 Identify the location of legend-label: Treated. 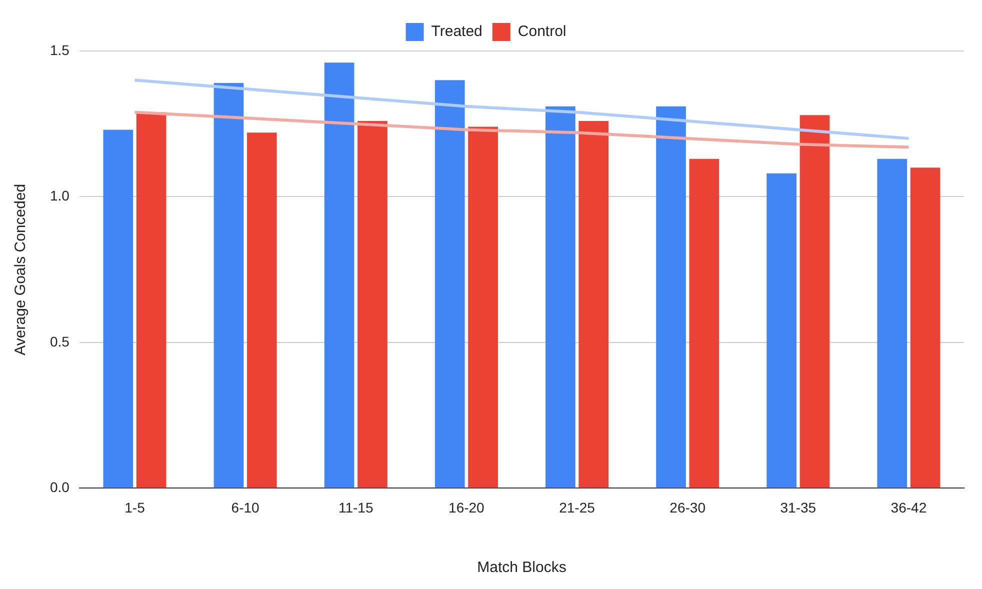
(456, 31).